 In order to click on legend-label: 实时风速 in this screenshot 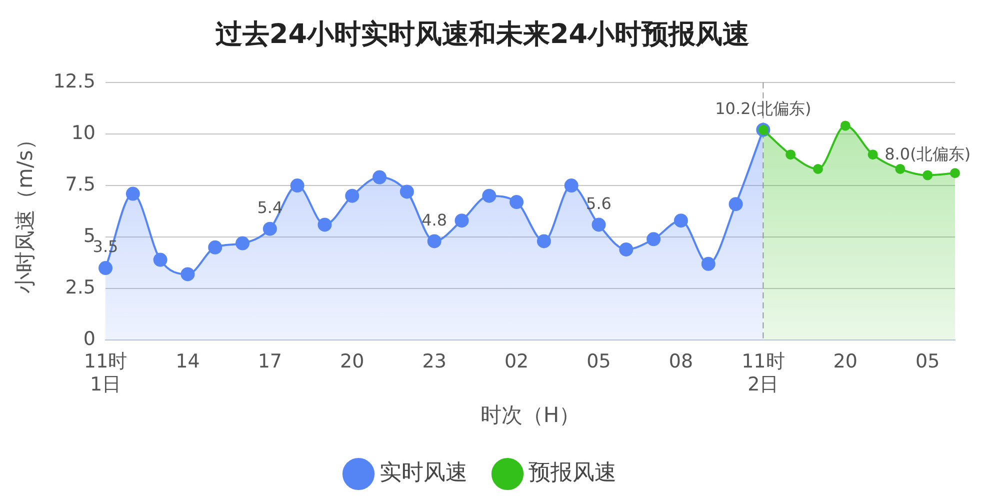, I will do `click(424, 473)`.